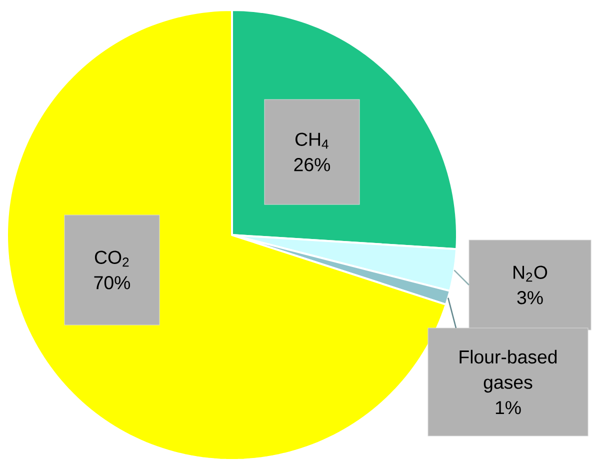  I want to click on slice-label: CH$_{4}$, so click(311, 140).